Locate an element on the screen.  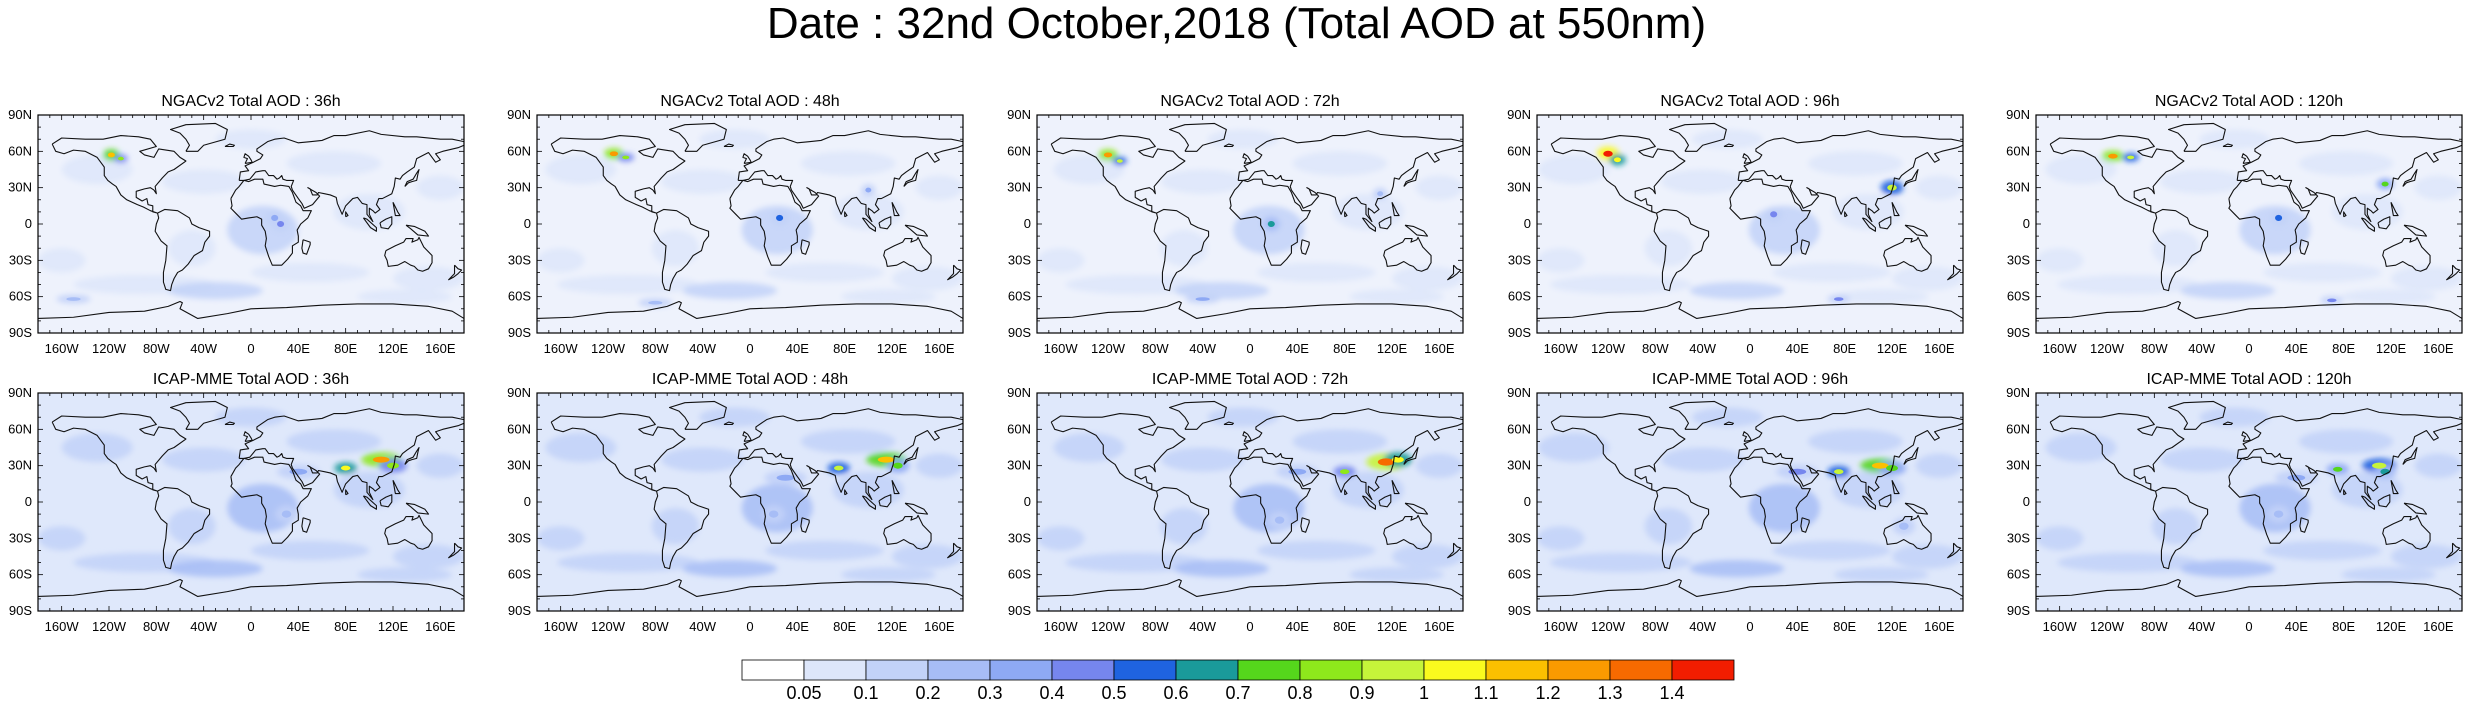
colorbar-label: 1.4 is located at coordinates (1671, 692).